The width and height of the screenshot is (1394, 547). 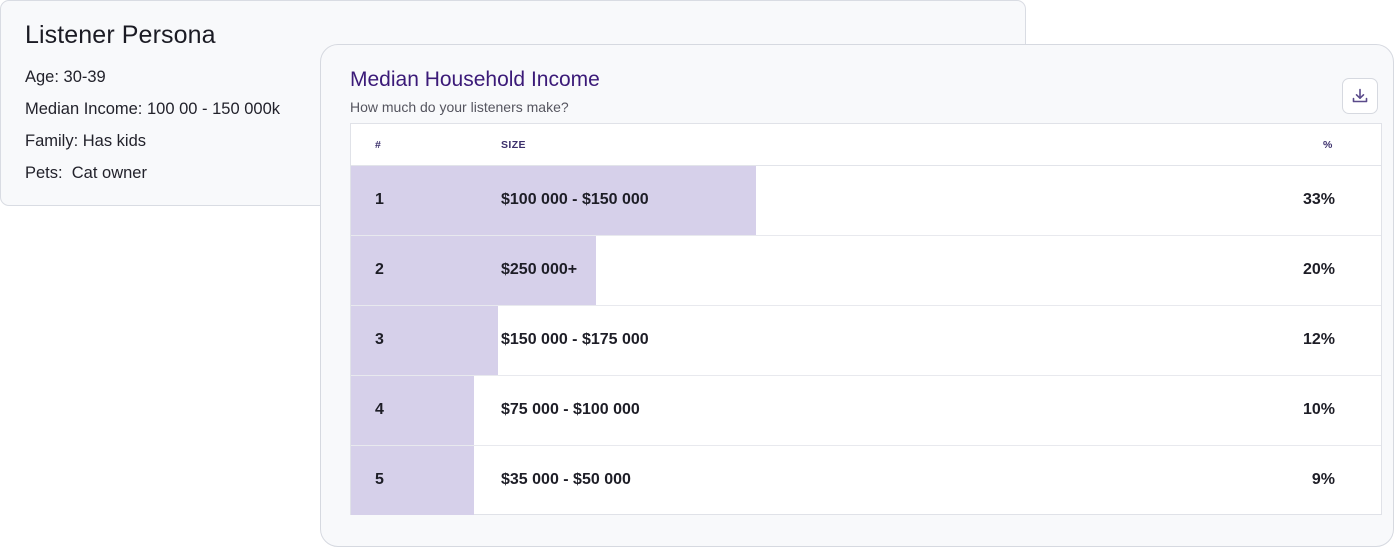 What do you see at coordinates (566, 479) in the screenshot?
I see `row-income-range: $35 000 - $50 000` at bounding box center [566, 479].